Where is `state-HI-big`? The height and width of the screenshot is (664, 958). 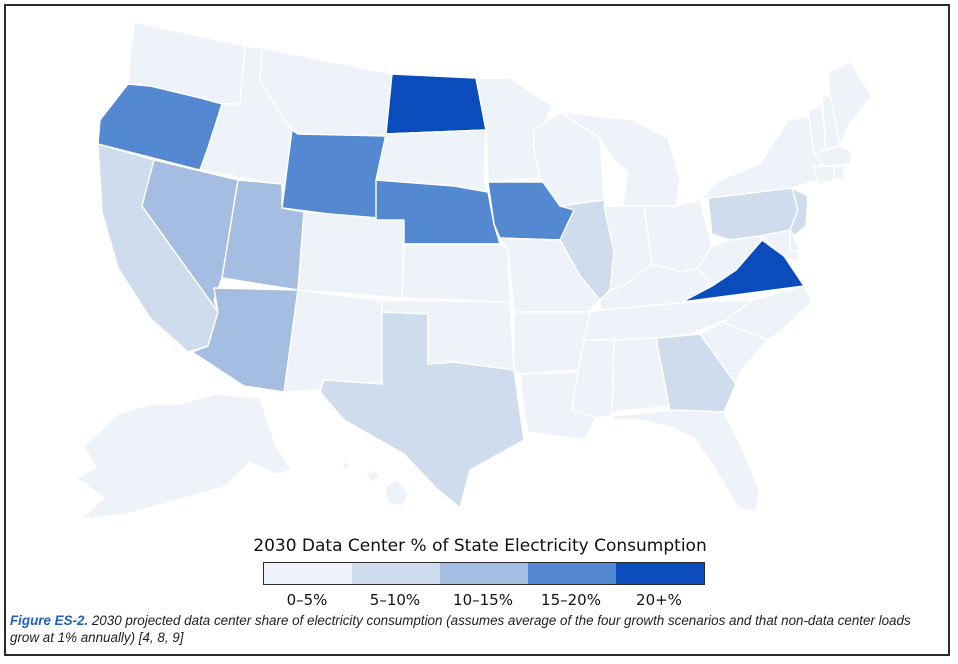
state-HI-big is located at coordinates (396, 493).